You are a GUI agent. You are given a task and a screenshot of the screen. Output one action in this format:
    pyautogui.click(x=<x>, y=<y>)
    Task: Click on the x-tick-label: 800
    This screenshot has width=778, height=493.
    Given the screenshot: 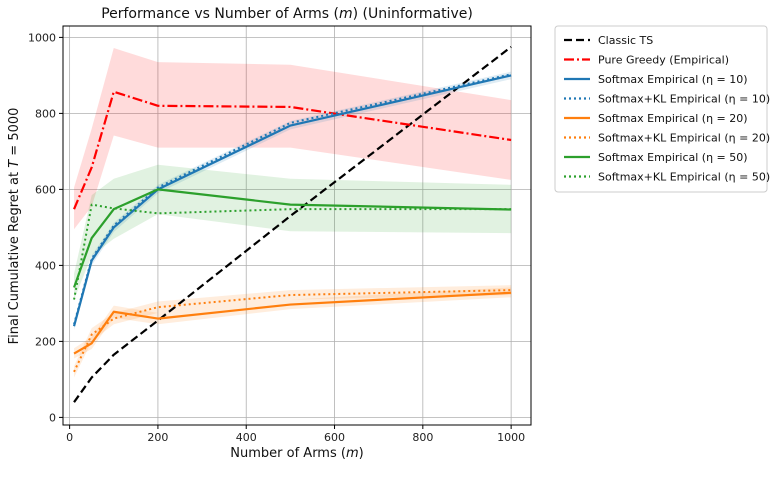 What is the action you would take?
    pyautogui.click(x=422, y=437)
    